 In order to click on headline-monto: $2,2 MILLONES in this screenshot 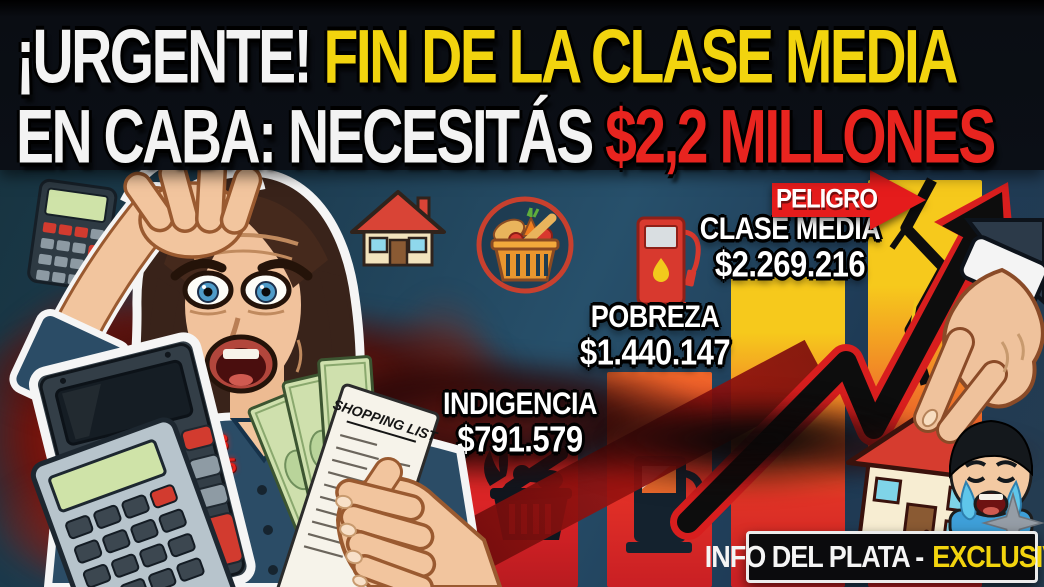, I will do `click(800, 137)`.